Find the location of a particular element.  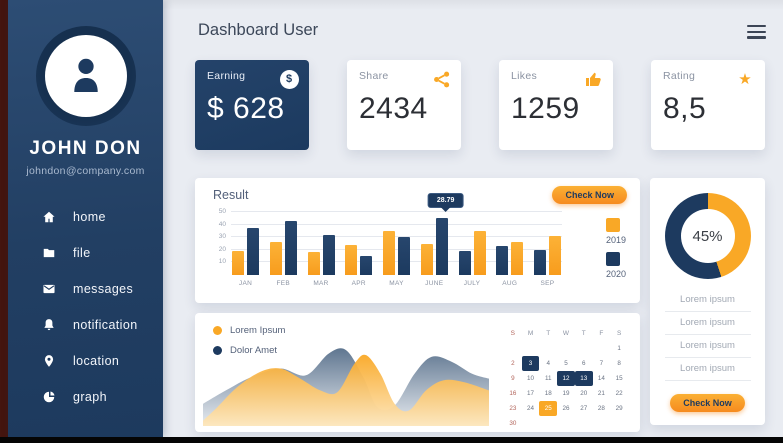

bar-mar-2020 is located at coordinates (328, 254).